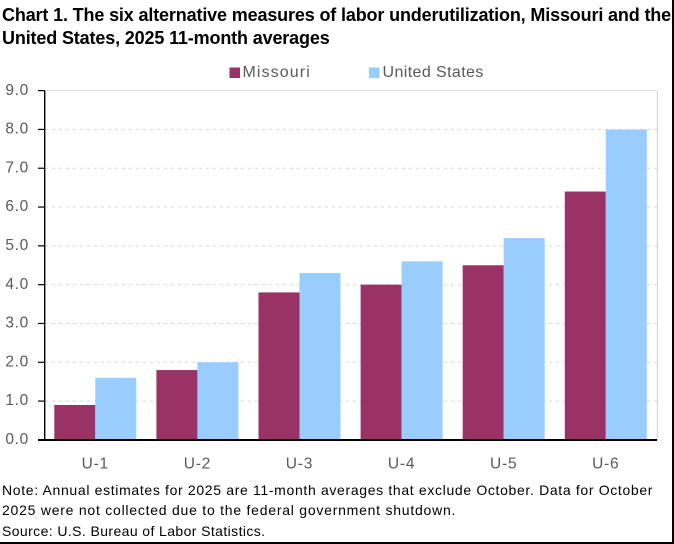 The image size is (674, 544). What do you see at coordinates (401, 463) in the screenshot?
I see `svg-text: U-4` at bounding box center [401, 463].